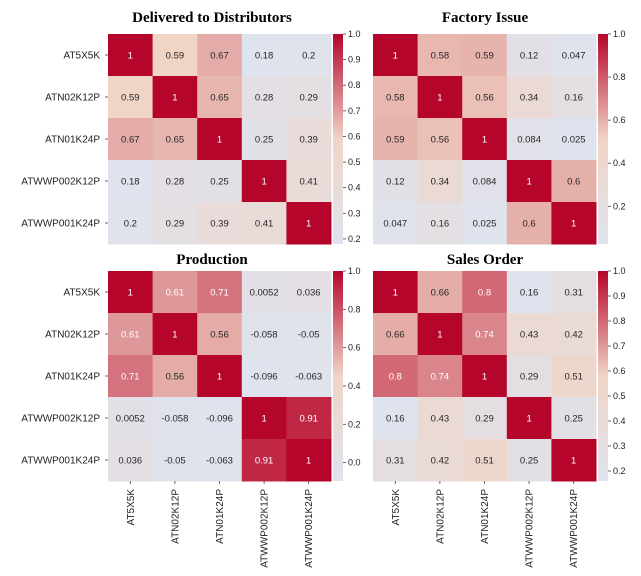 The height and width of the screenshot is (576, 641). I want to click on row-tick-label: AT5X5K, so click(82, 293).